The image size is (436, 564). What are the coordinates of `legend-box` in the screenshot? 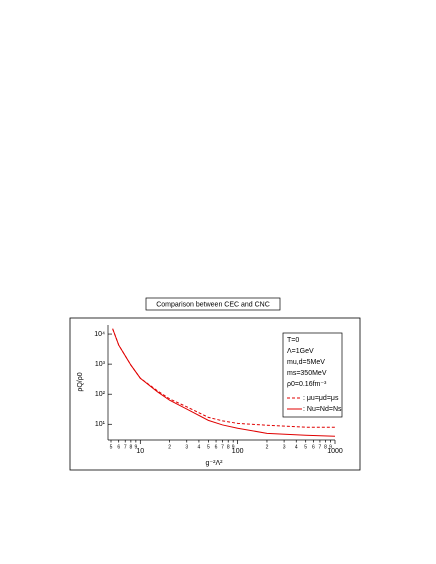 It's located at (312, 375).